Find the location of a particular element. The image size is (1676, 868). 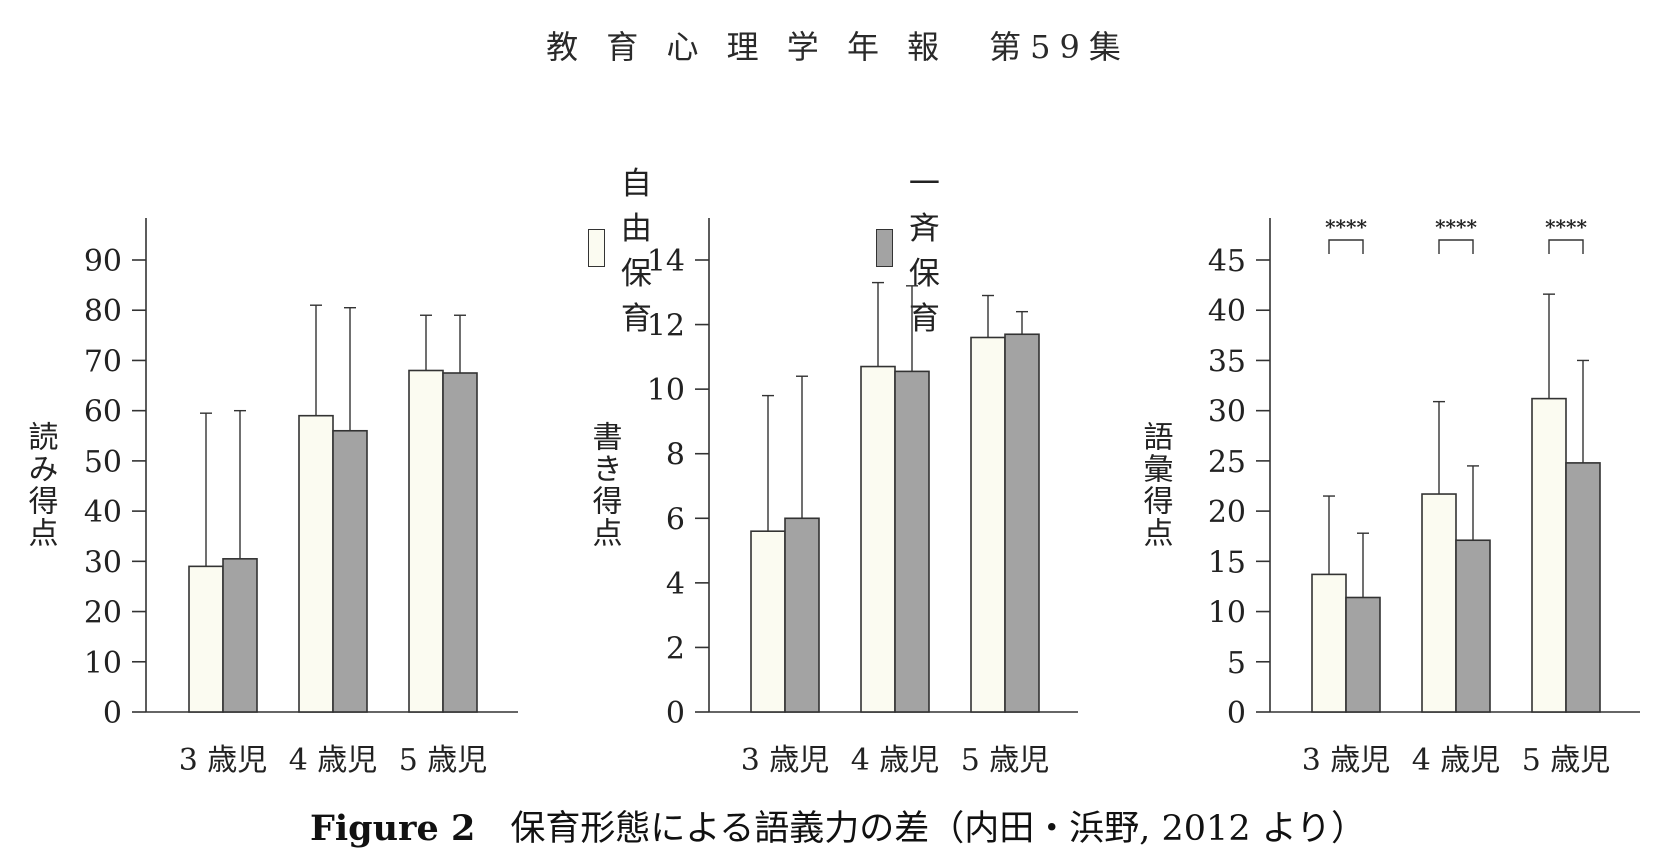

chart1-x-tick-label: 5 歳児 is located at coordinates (443, 760).